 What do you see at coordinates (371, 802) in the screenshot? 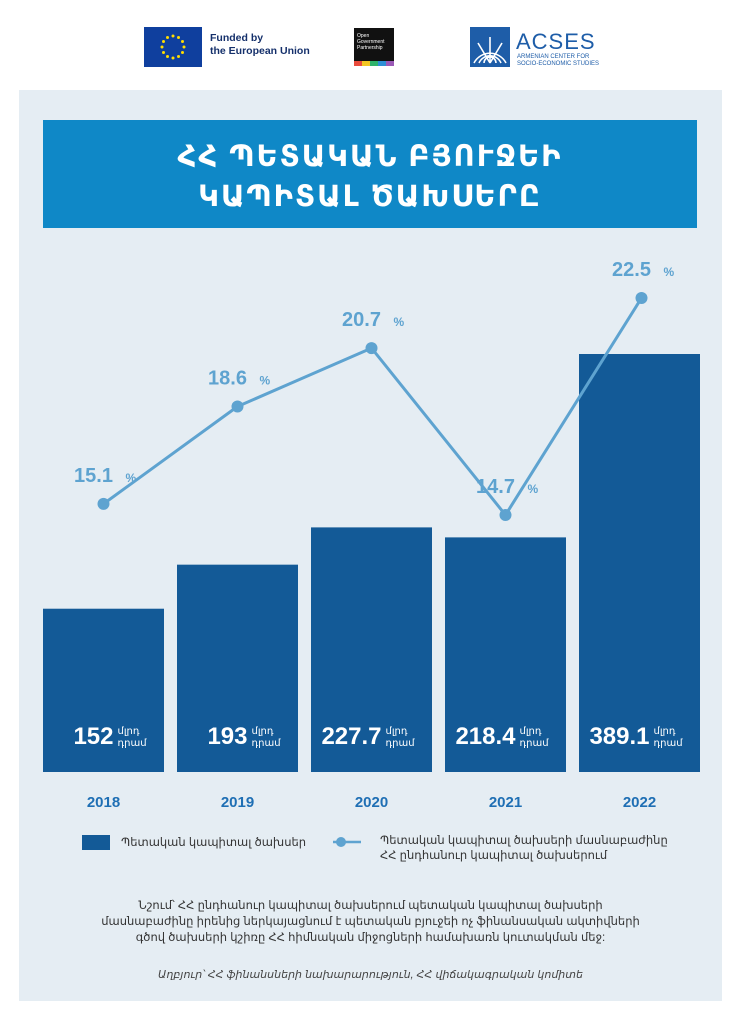
I see `x-tick-label: 2020` at bounding box center [371, 802].